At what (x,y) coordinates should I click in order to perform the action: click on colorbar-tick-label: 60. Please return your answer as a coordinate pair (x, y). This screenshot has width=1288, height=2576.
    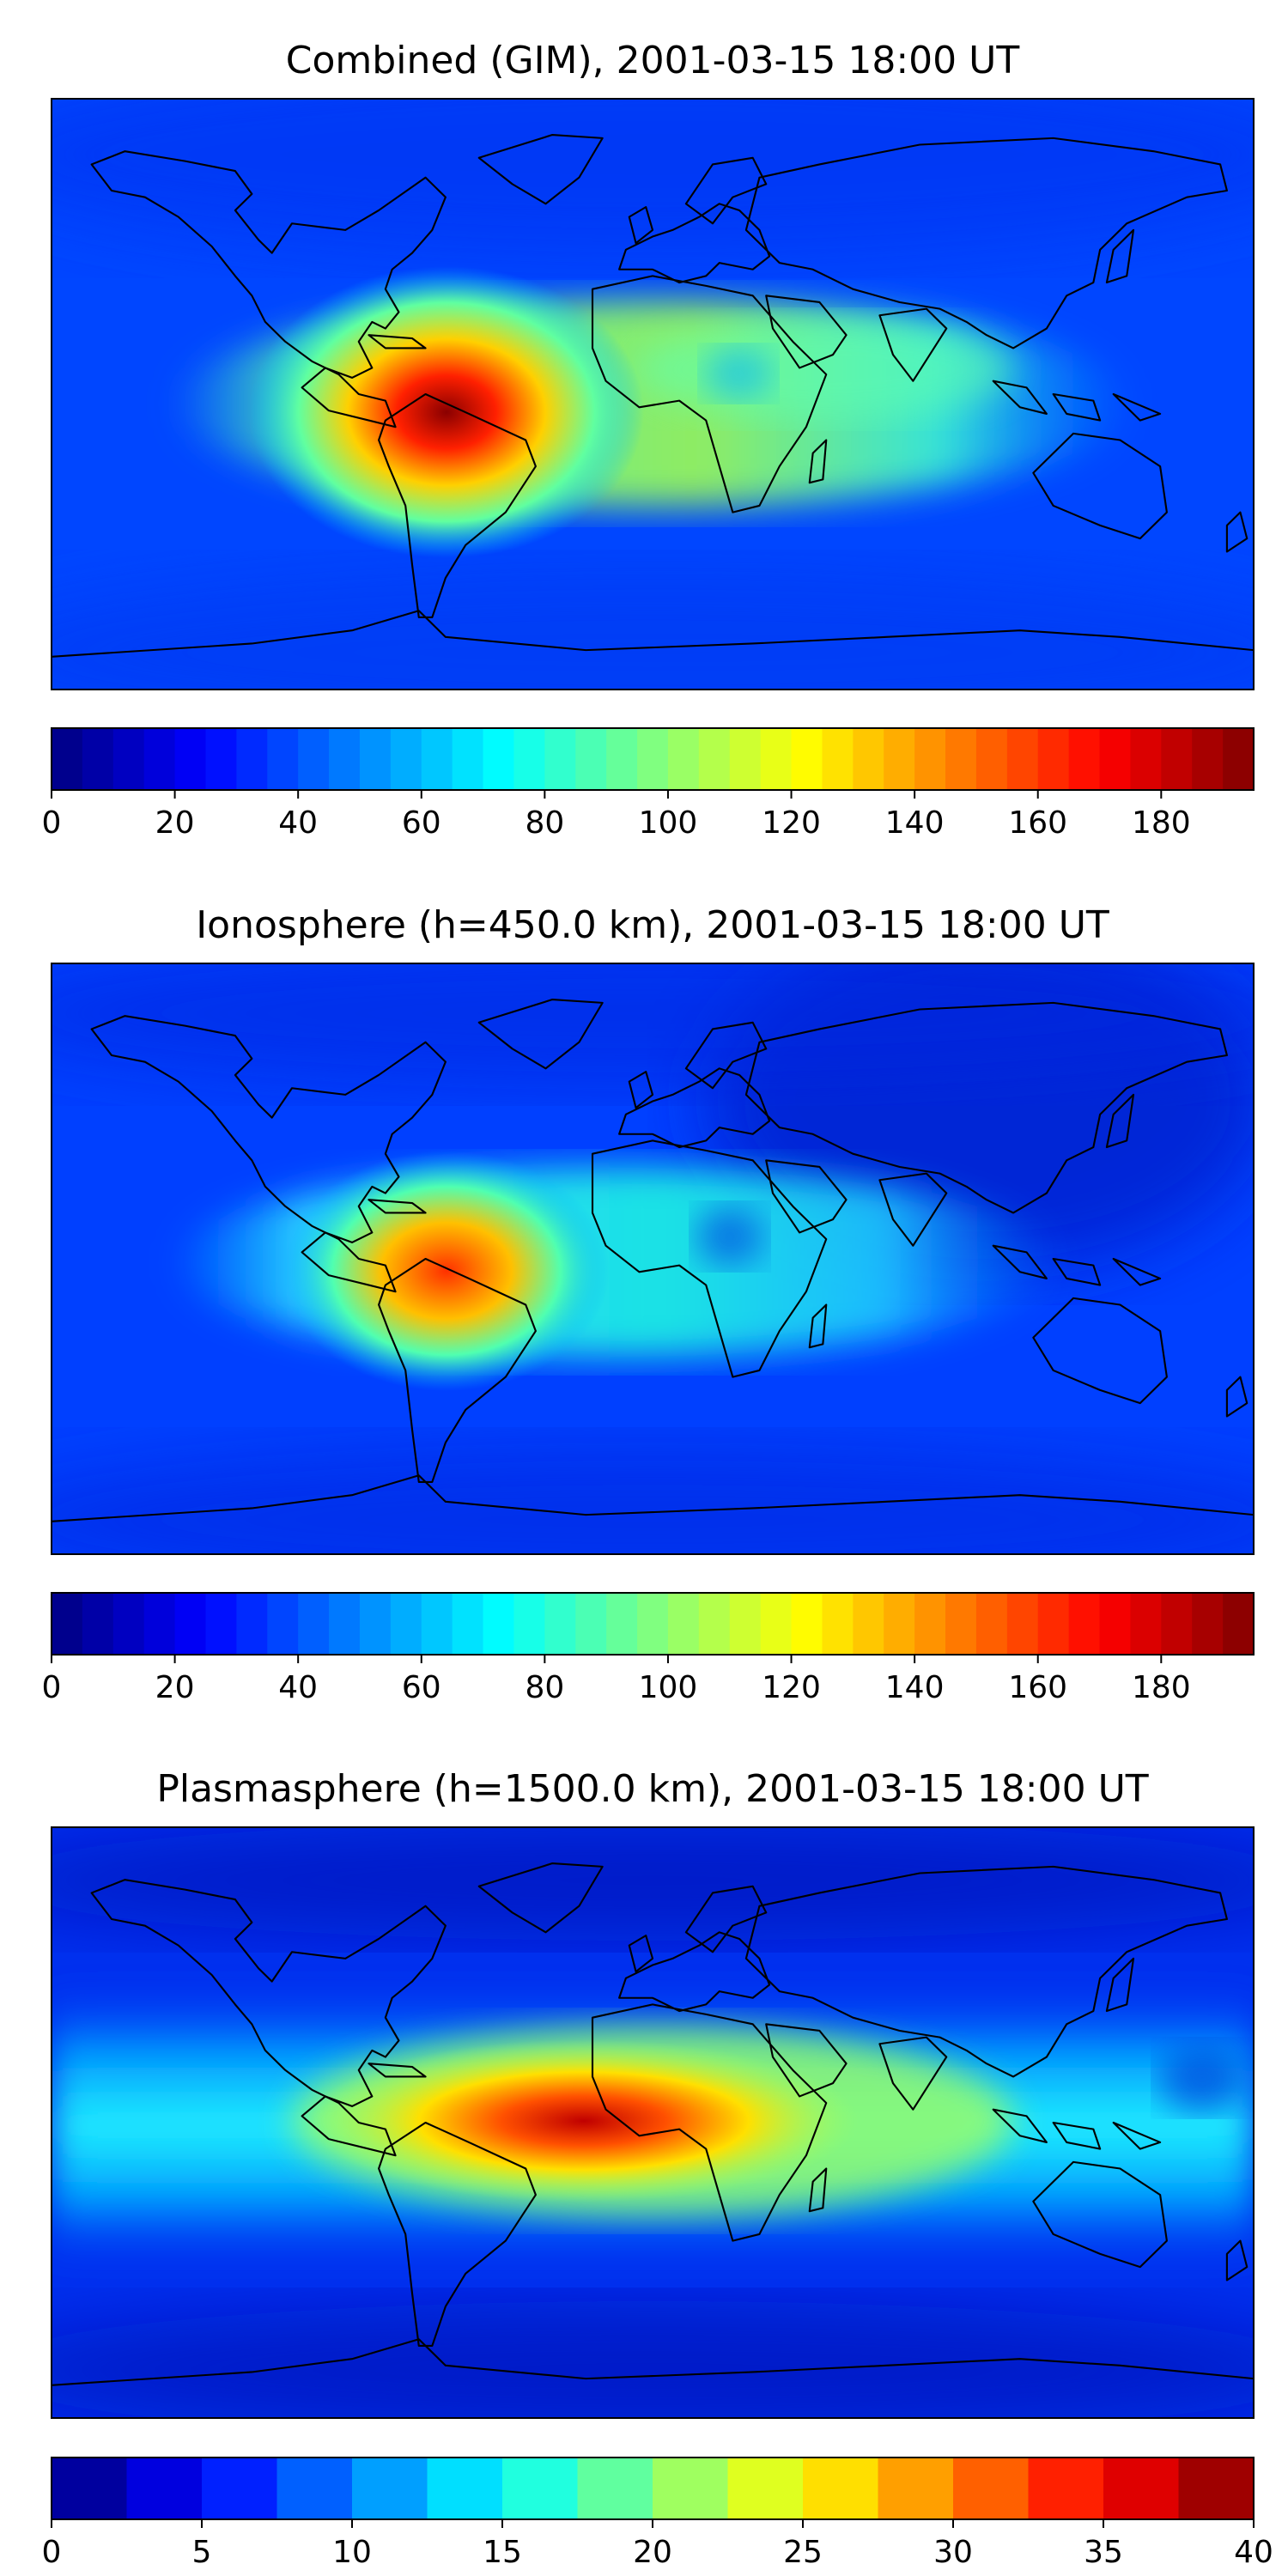
    Looking at the image, I should click on (421, 823).